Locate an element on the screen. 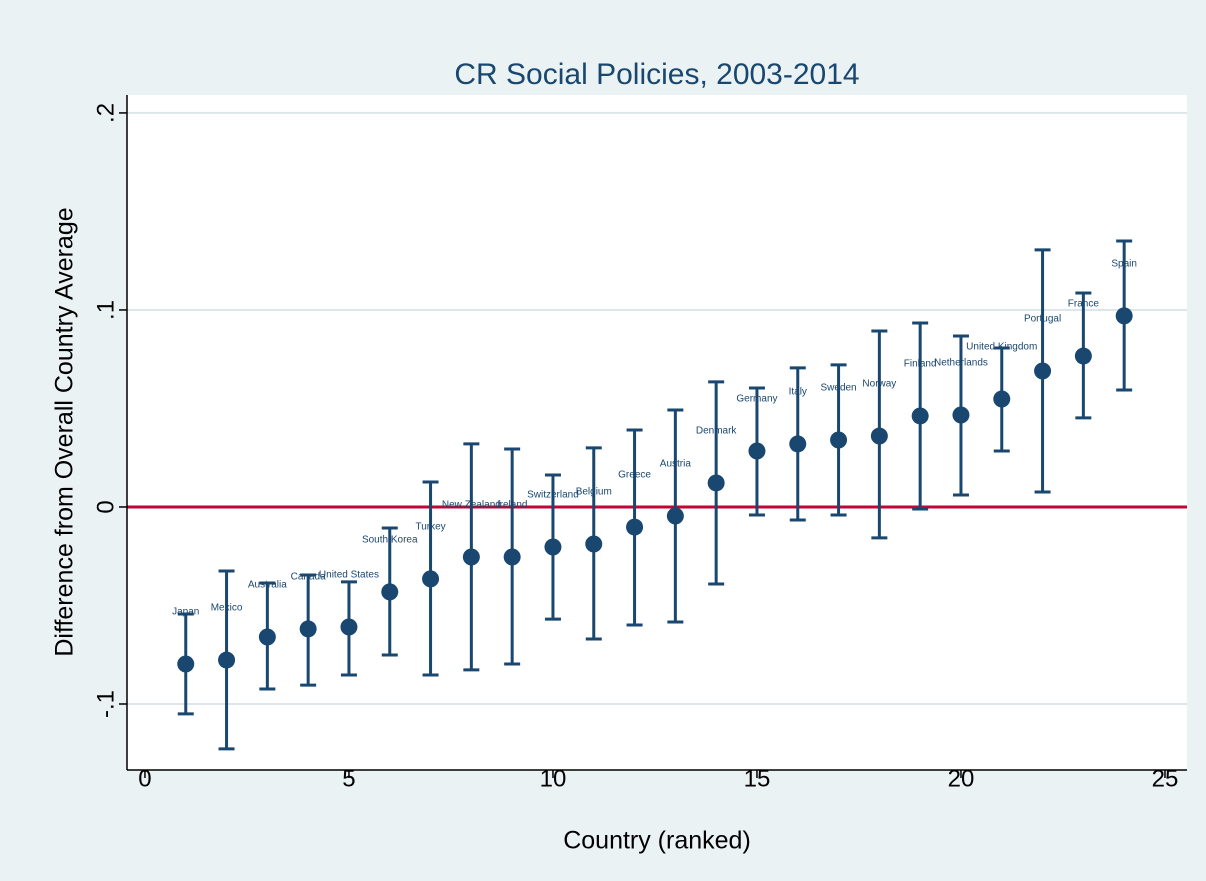  y-axis-title: Difference from Overall Country Average is located at coordinates (65, 431).